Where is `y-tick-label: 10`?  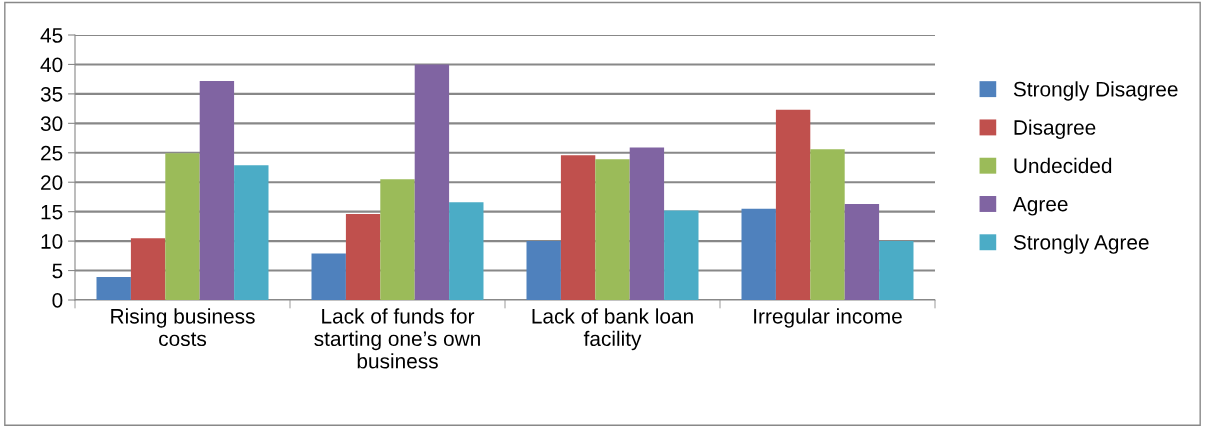
y-tick-label: 10 is located at coordinates (52, 241).